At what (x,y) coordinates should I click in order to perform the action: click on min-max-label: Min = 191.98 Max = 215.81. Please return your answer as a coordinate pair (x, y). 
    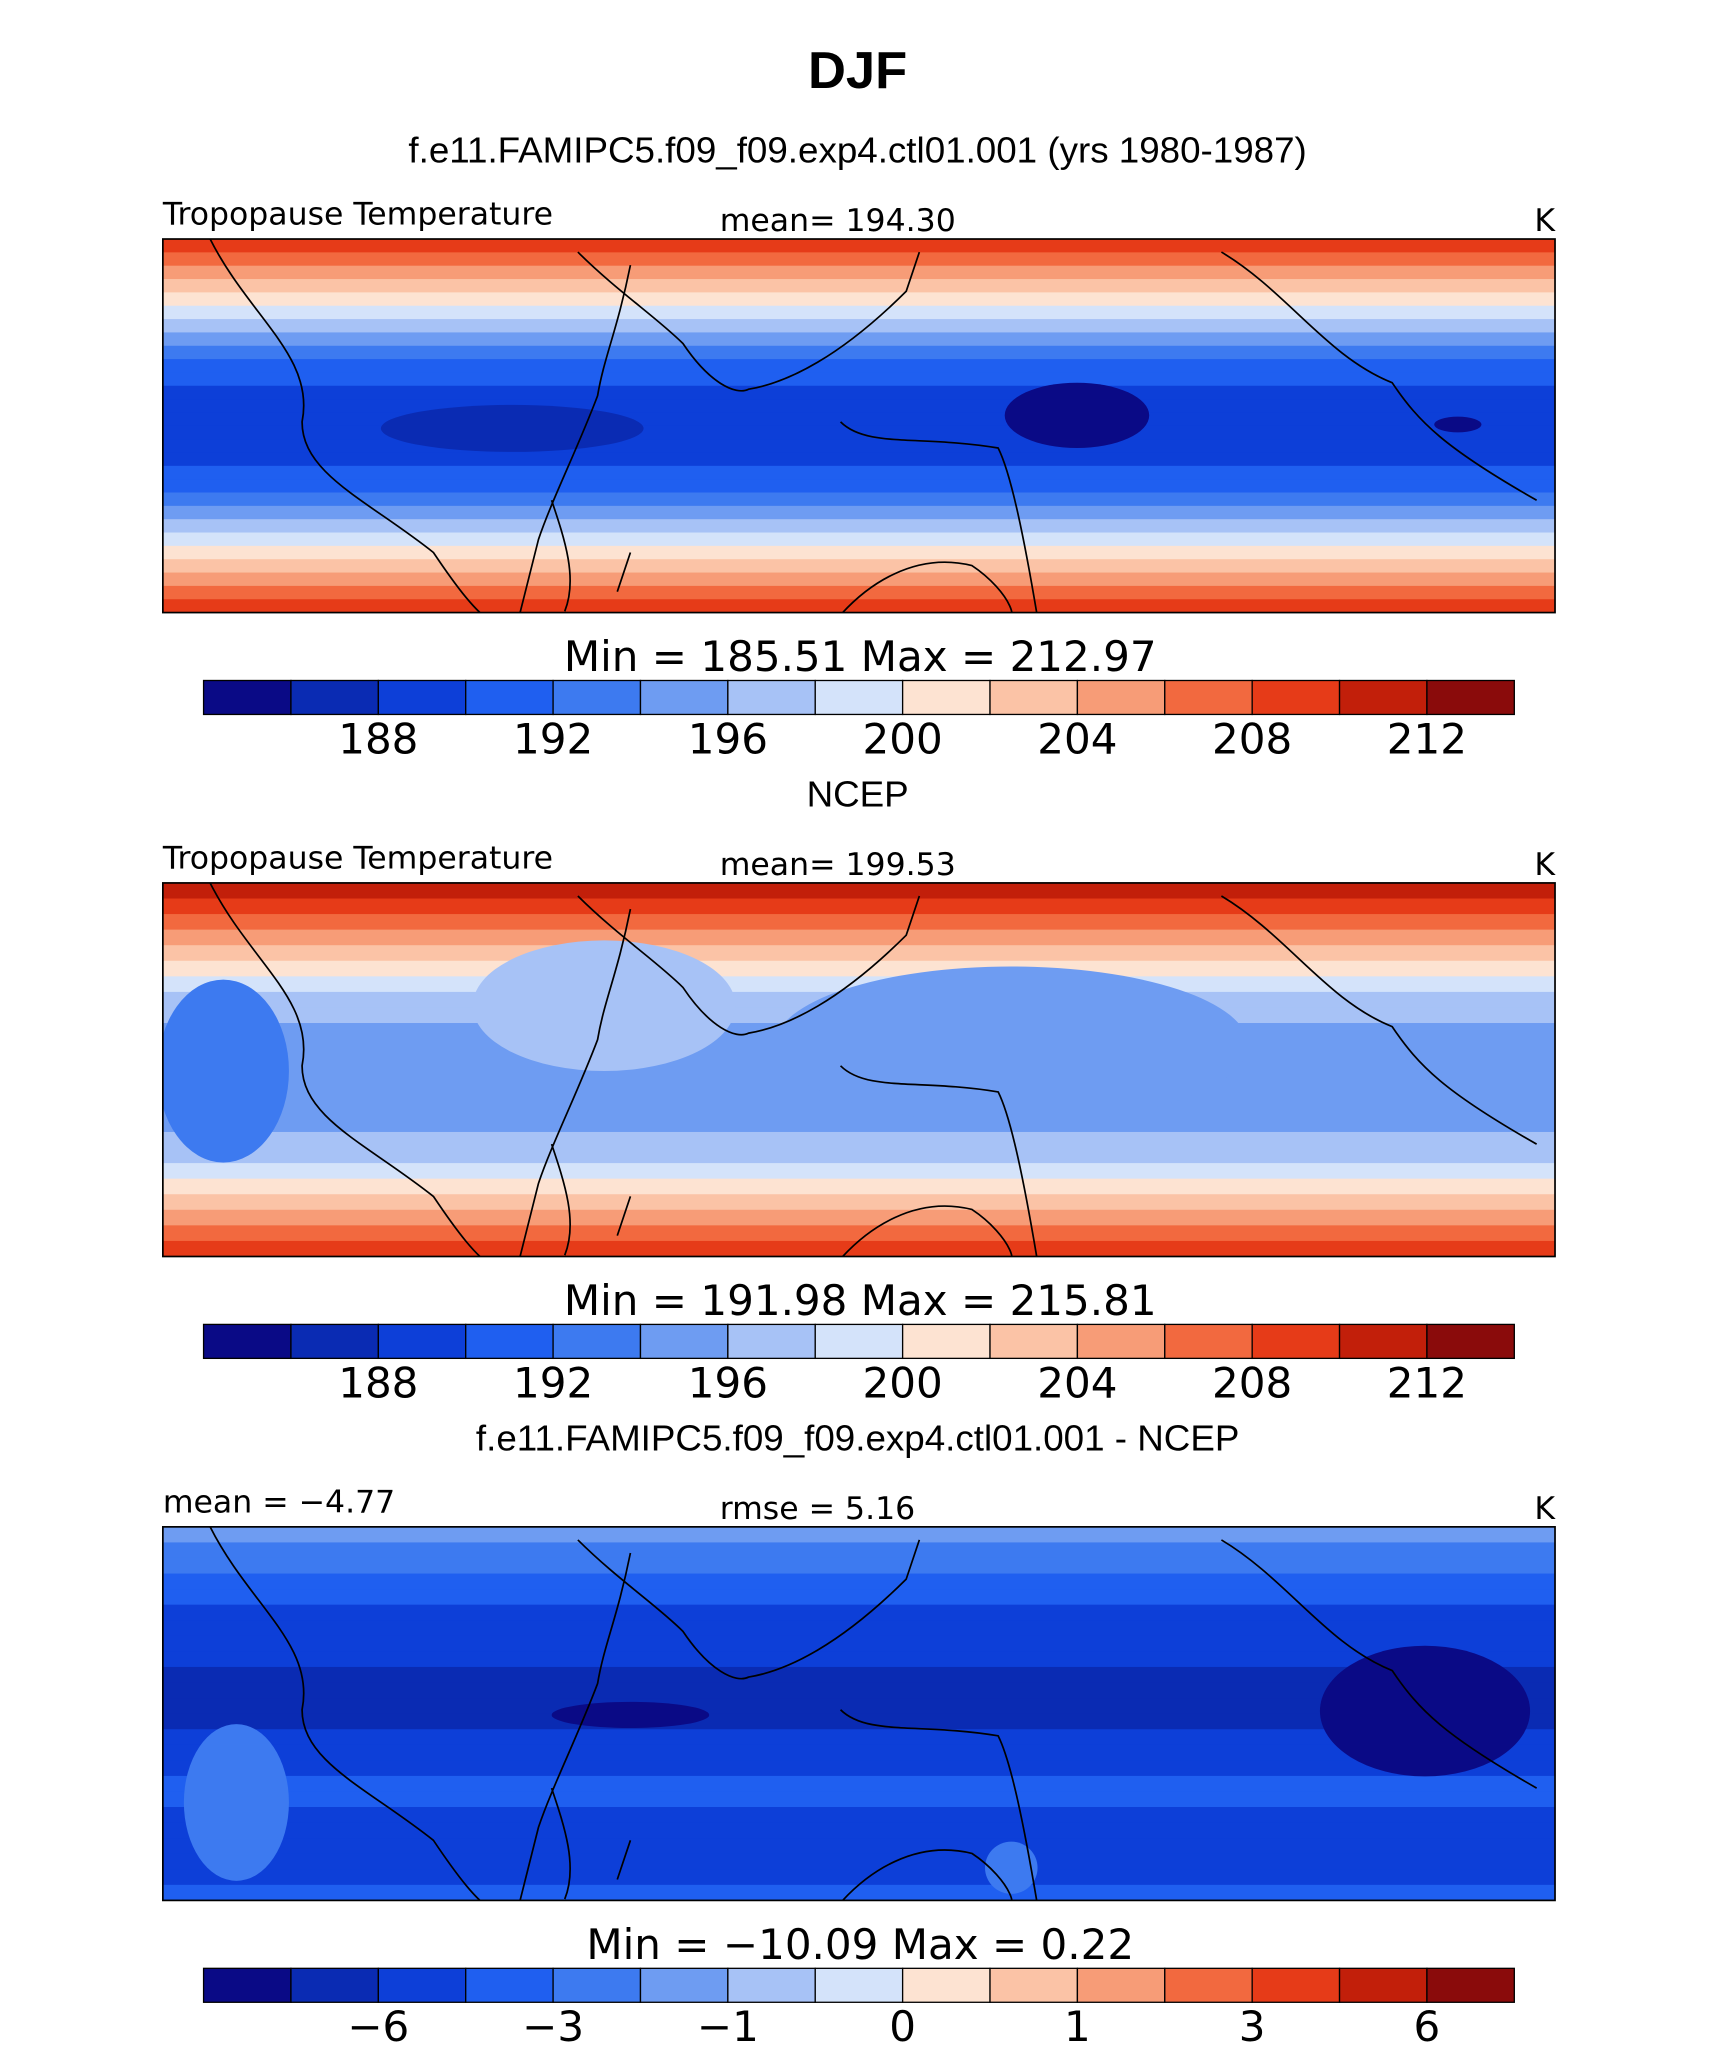
    Looking at the image, I should click on (860, 1300).